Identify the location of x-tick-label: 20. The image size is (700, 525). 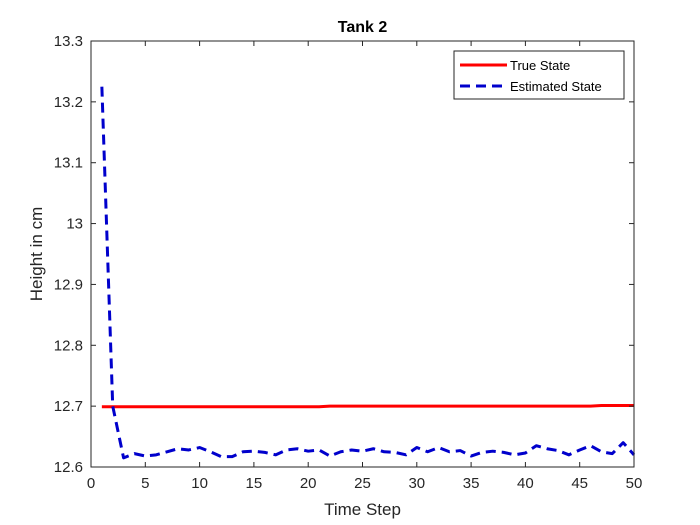
(308, 483).